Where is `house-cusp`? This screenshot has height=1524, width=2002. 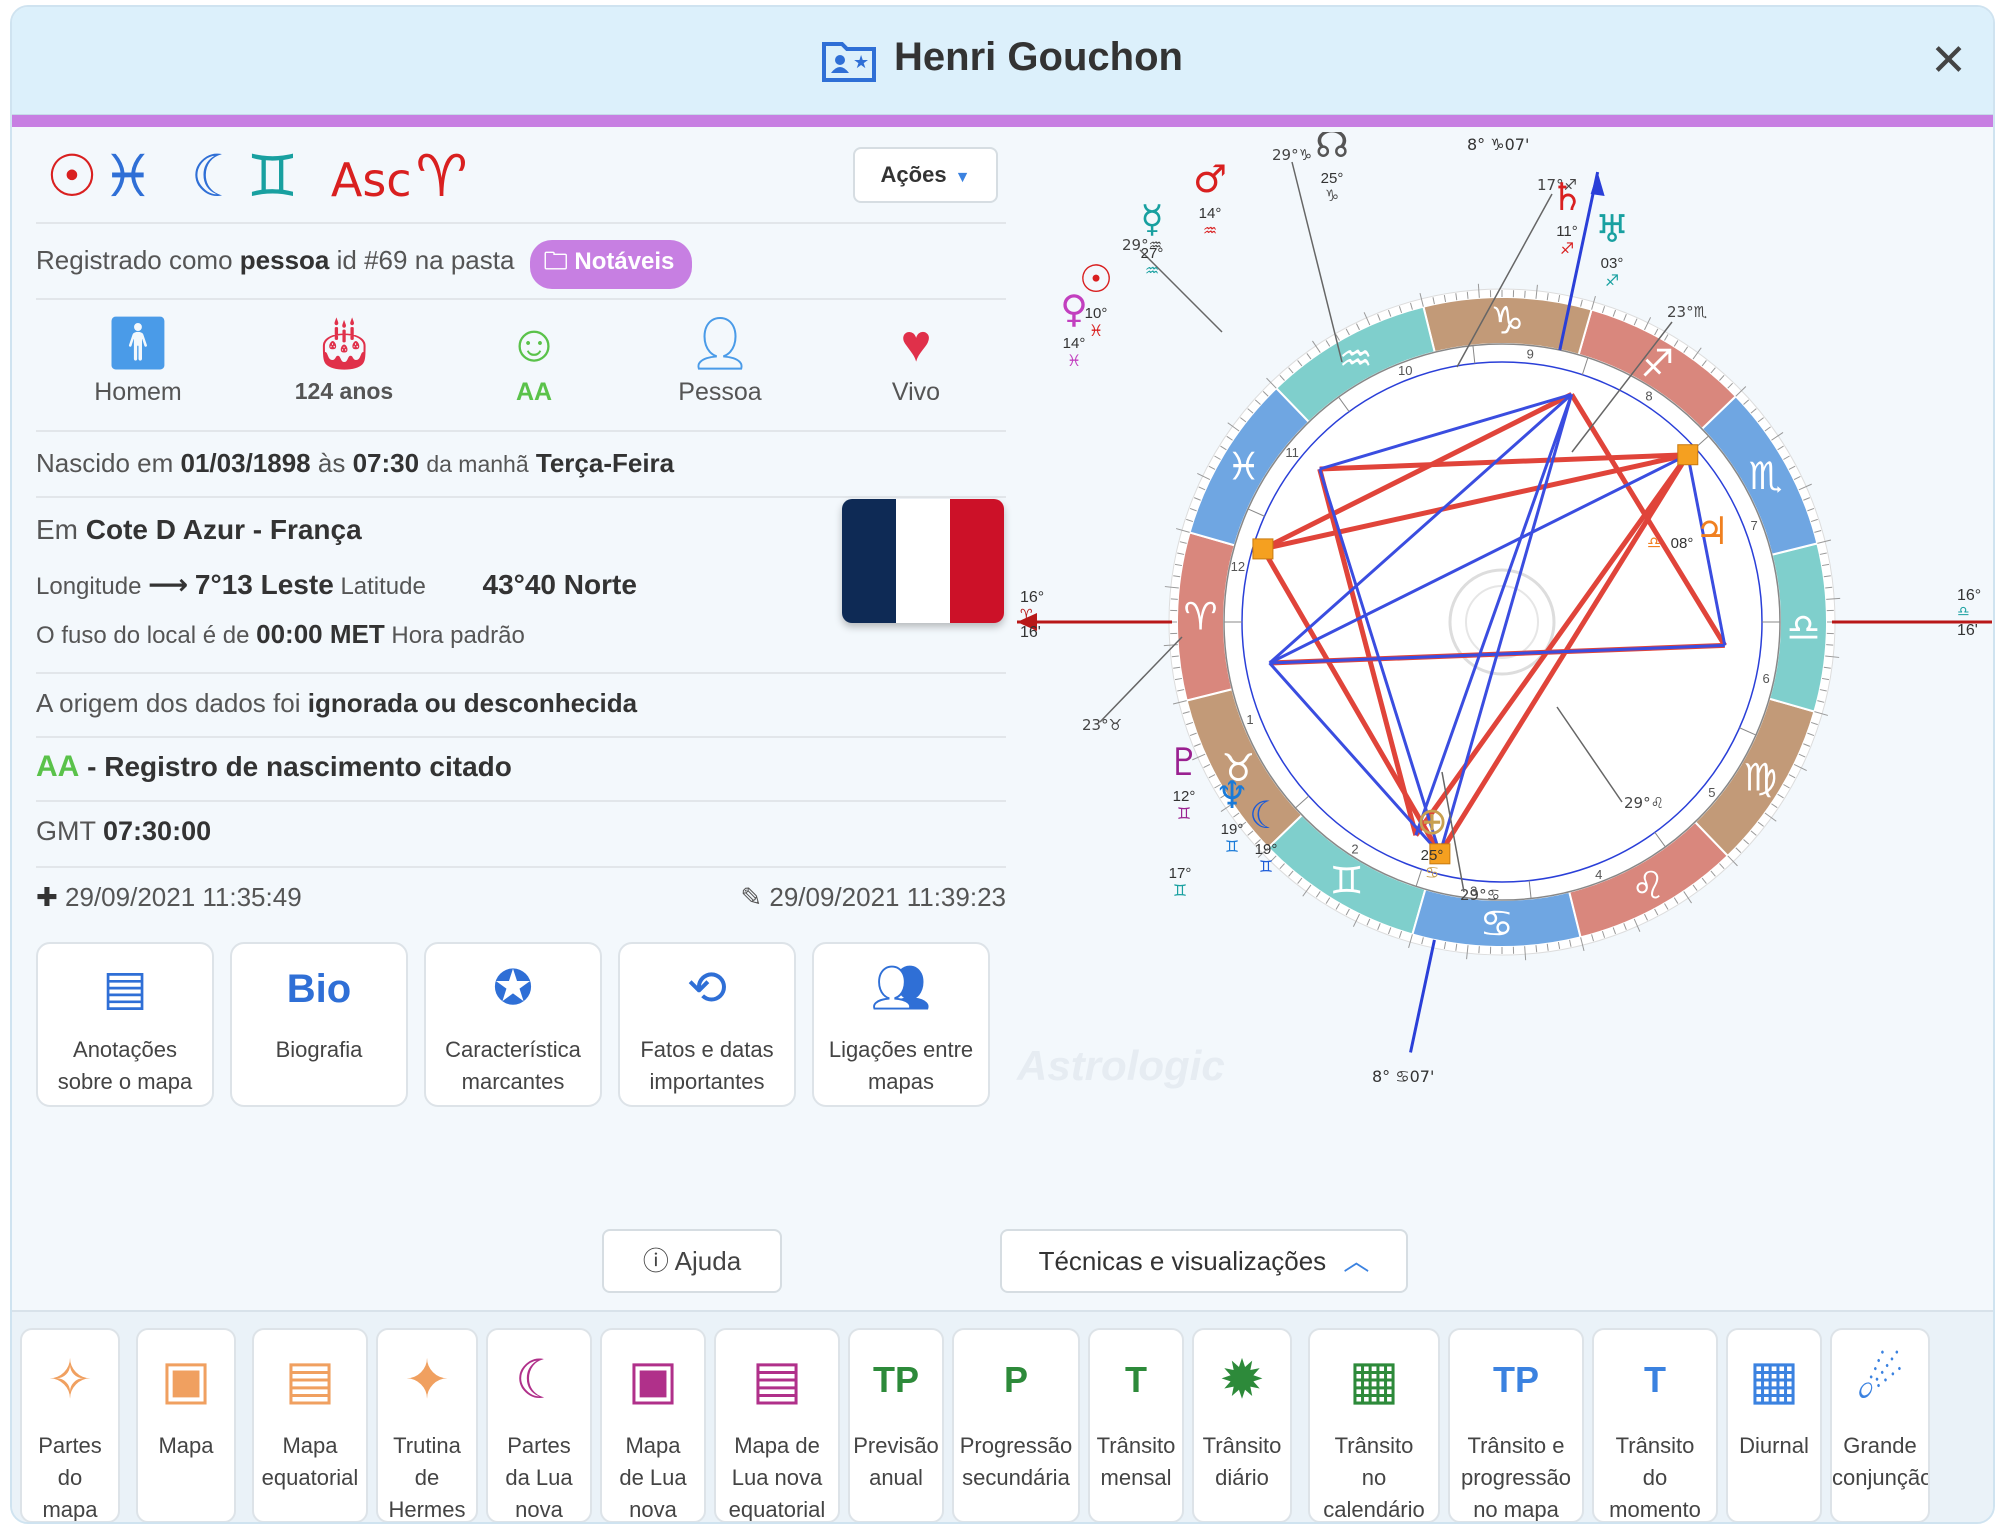 house-cusp is located at coordinates (1344, 404).